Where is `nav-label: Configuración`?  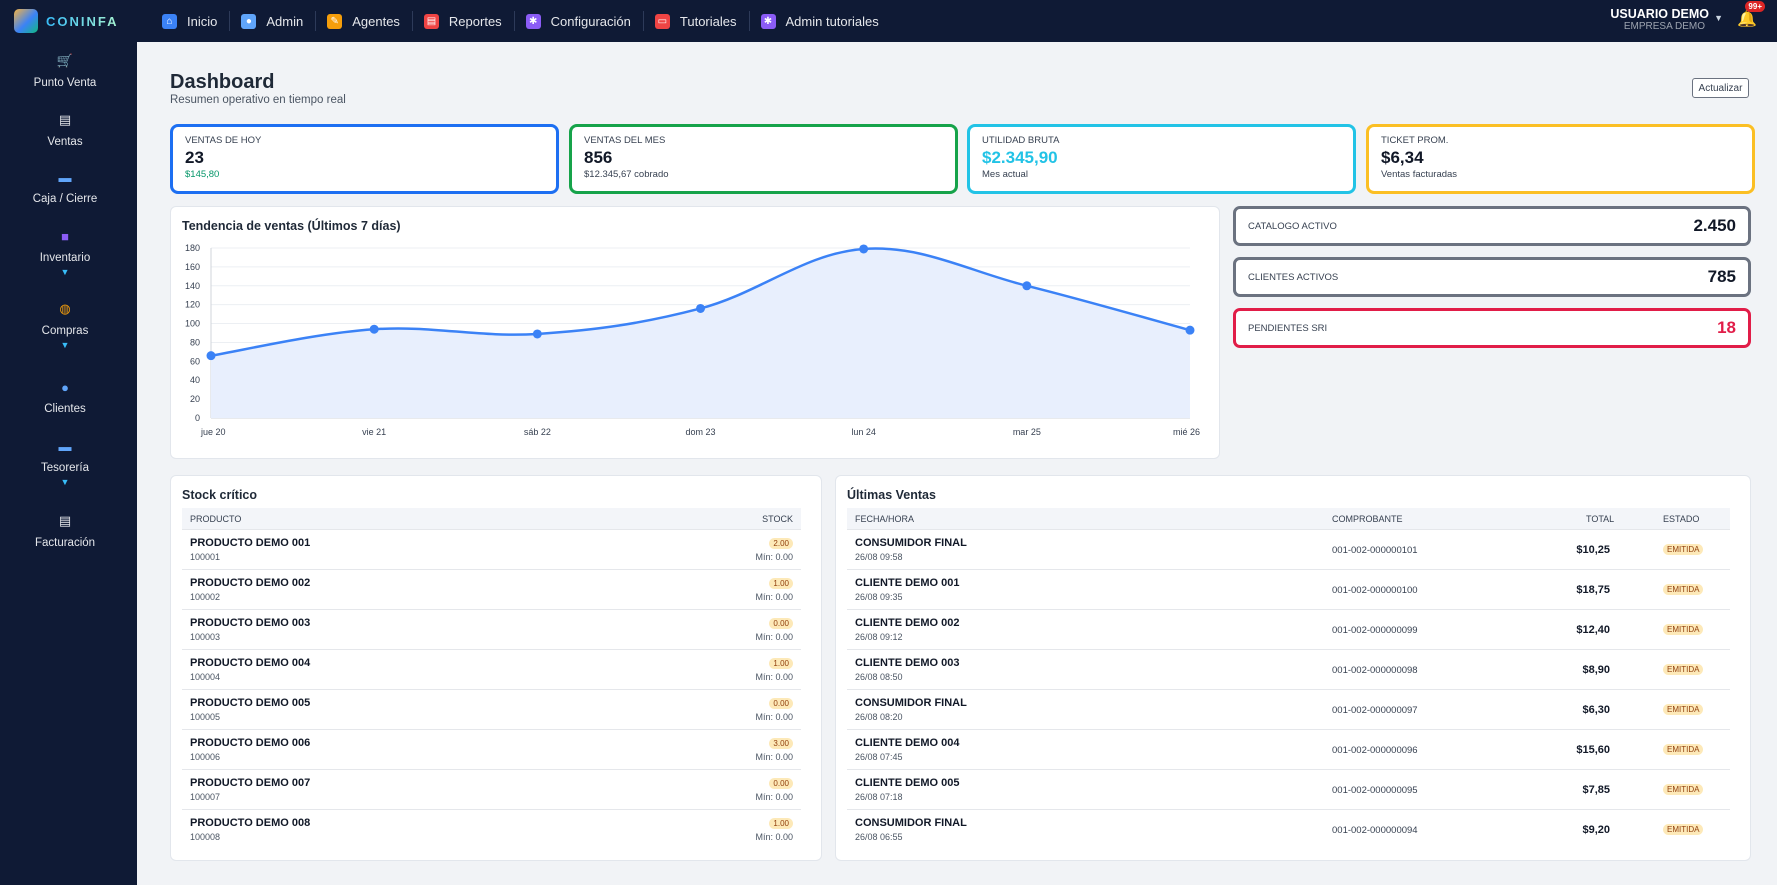
nav-label: Configuración is located at coordinates (590, 21).